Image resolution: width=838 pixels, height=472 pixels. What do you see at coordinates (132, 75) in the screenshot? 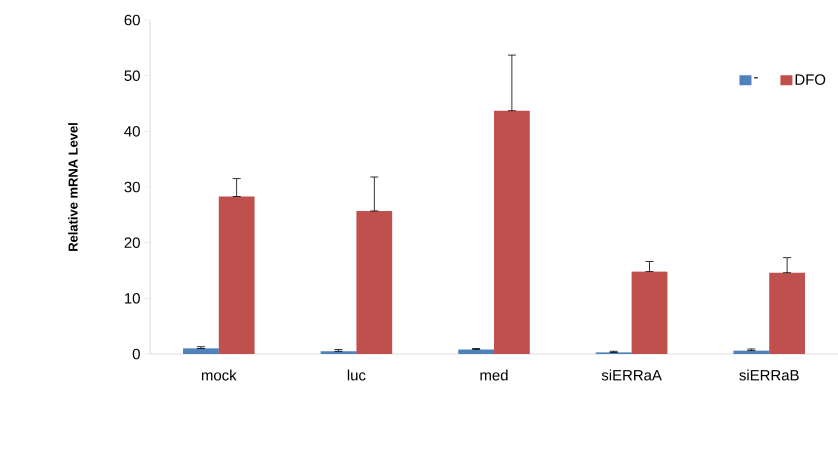
I see `y-tick-label: 50` at bounding box center [132, 75].